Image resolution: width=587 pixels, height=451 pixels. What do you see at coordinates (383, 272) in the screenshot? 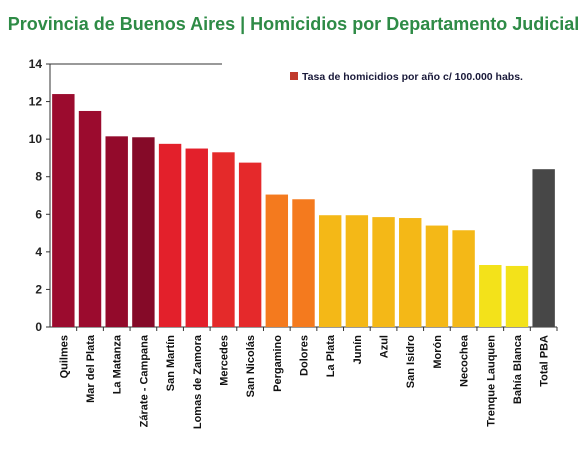
I see `bar-azul` at bounding box center [383, 272].